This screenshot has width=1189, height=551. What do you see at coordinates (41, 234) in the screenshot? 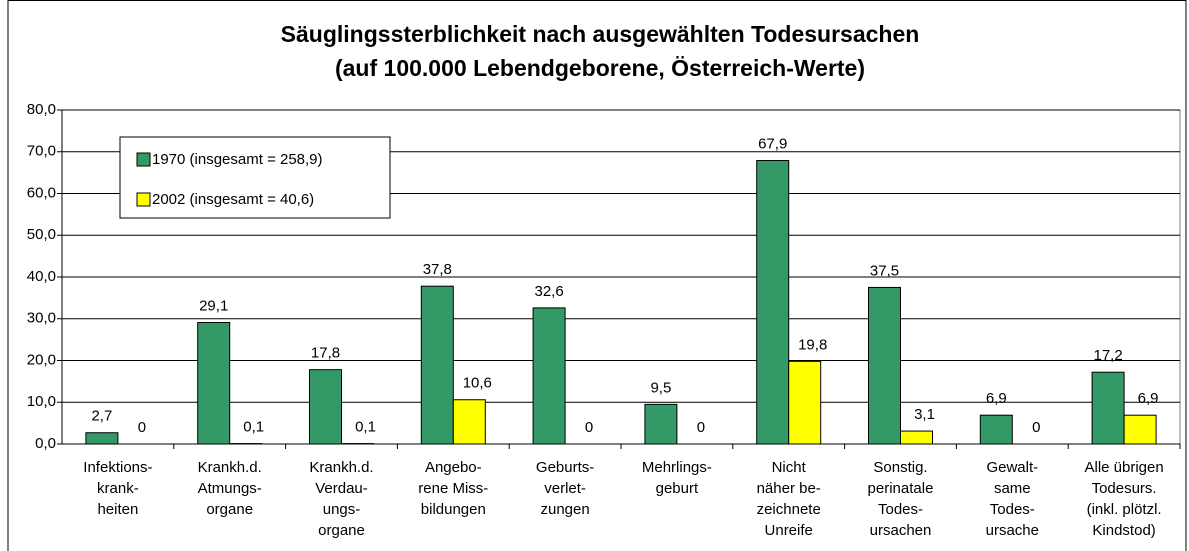
I see `y-tick-label: 50,0` at bounding box center [41, 234].